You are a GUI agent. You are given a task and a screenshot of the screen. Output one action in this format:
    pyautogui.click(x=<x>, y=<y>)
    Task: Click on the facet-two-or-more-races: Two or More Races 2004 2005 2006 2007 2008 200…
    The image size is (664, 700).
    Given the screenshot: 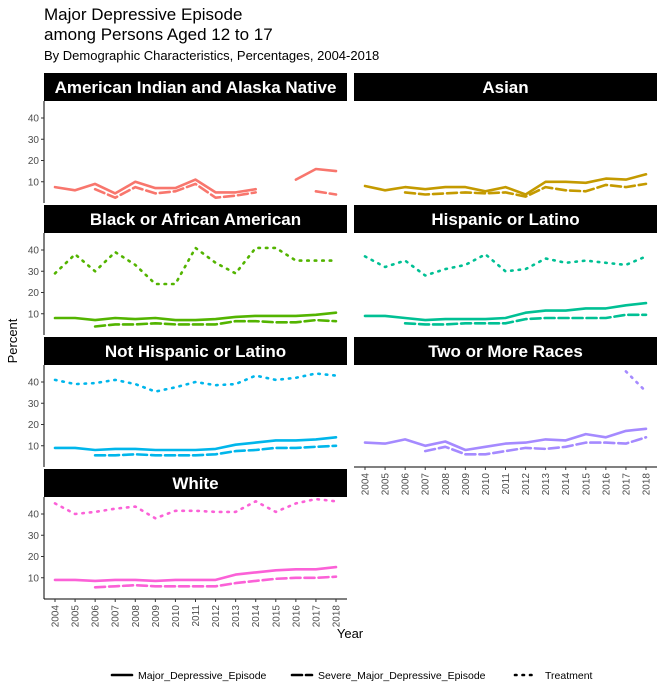 What is the action you would take?
    pyautogui.click(x=505, y=416)
    